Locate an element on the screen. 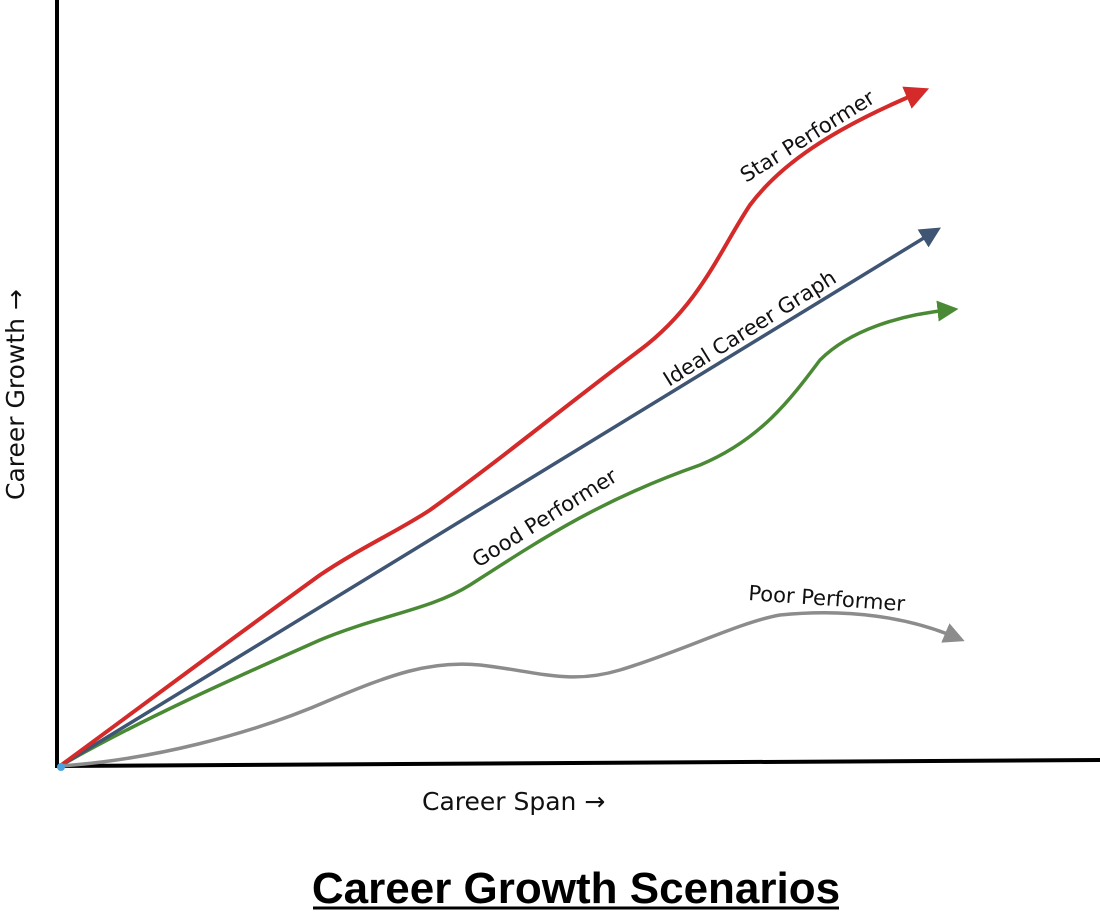  ideal-career-label: Ideal Career Graph is located at coordinates (750, 328).